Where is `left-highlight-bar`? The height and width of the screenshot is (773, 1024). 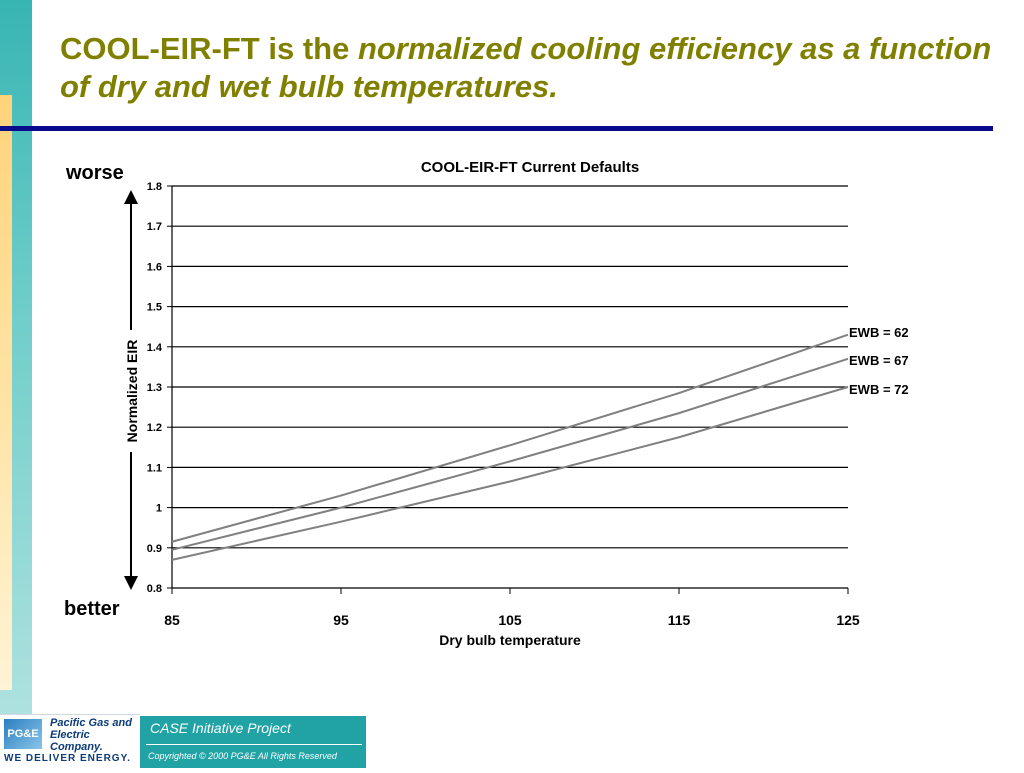
left-highlight-bar is located at coordinates (6, 392).